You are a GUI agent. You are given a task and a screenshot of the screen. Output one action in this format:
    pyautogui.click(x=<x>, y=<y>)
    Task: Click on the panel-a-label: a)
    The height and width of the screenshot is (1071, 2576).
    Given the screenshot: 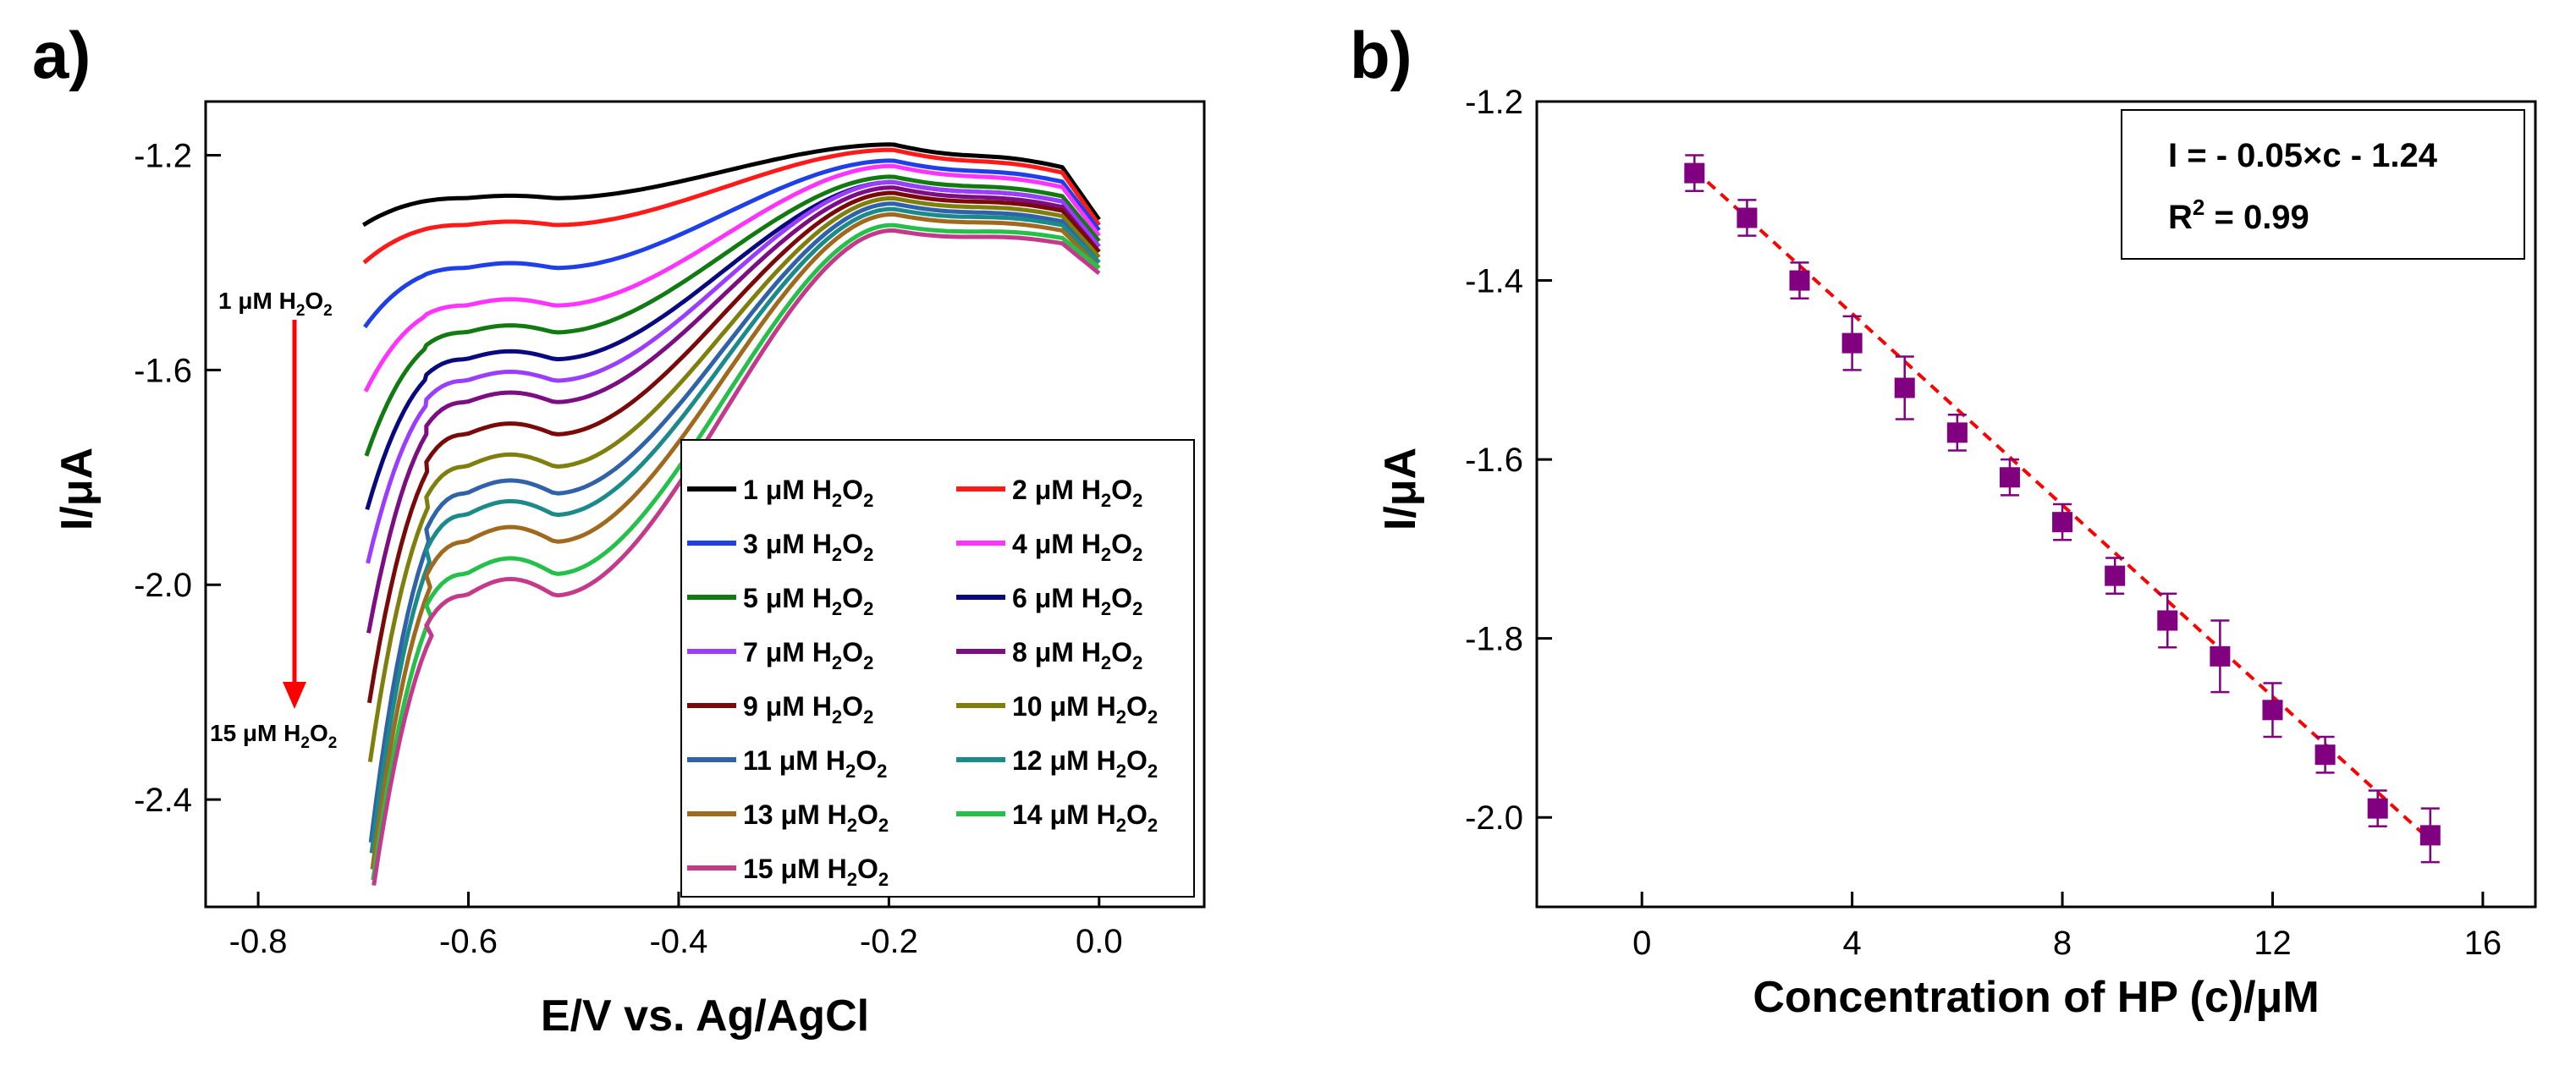 What is the action you would take?
    pyautogui.click(x=61, y=55)
    